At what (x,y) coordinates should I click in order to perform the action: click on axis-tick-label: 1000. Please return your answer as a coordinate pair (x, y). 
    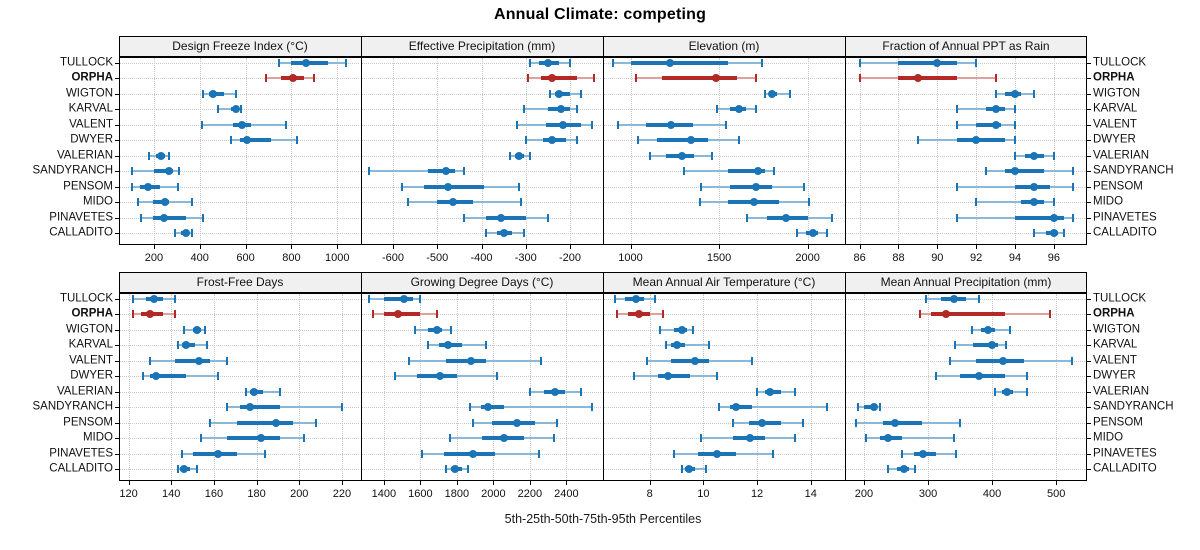
    Looking at the image, I should click on (630, 258).